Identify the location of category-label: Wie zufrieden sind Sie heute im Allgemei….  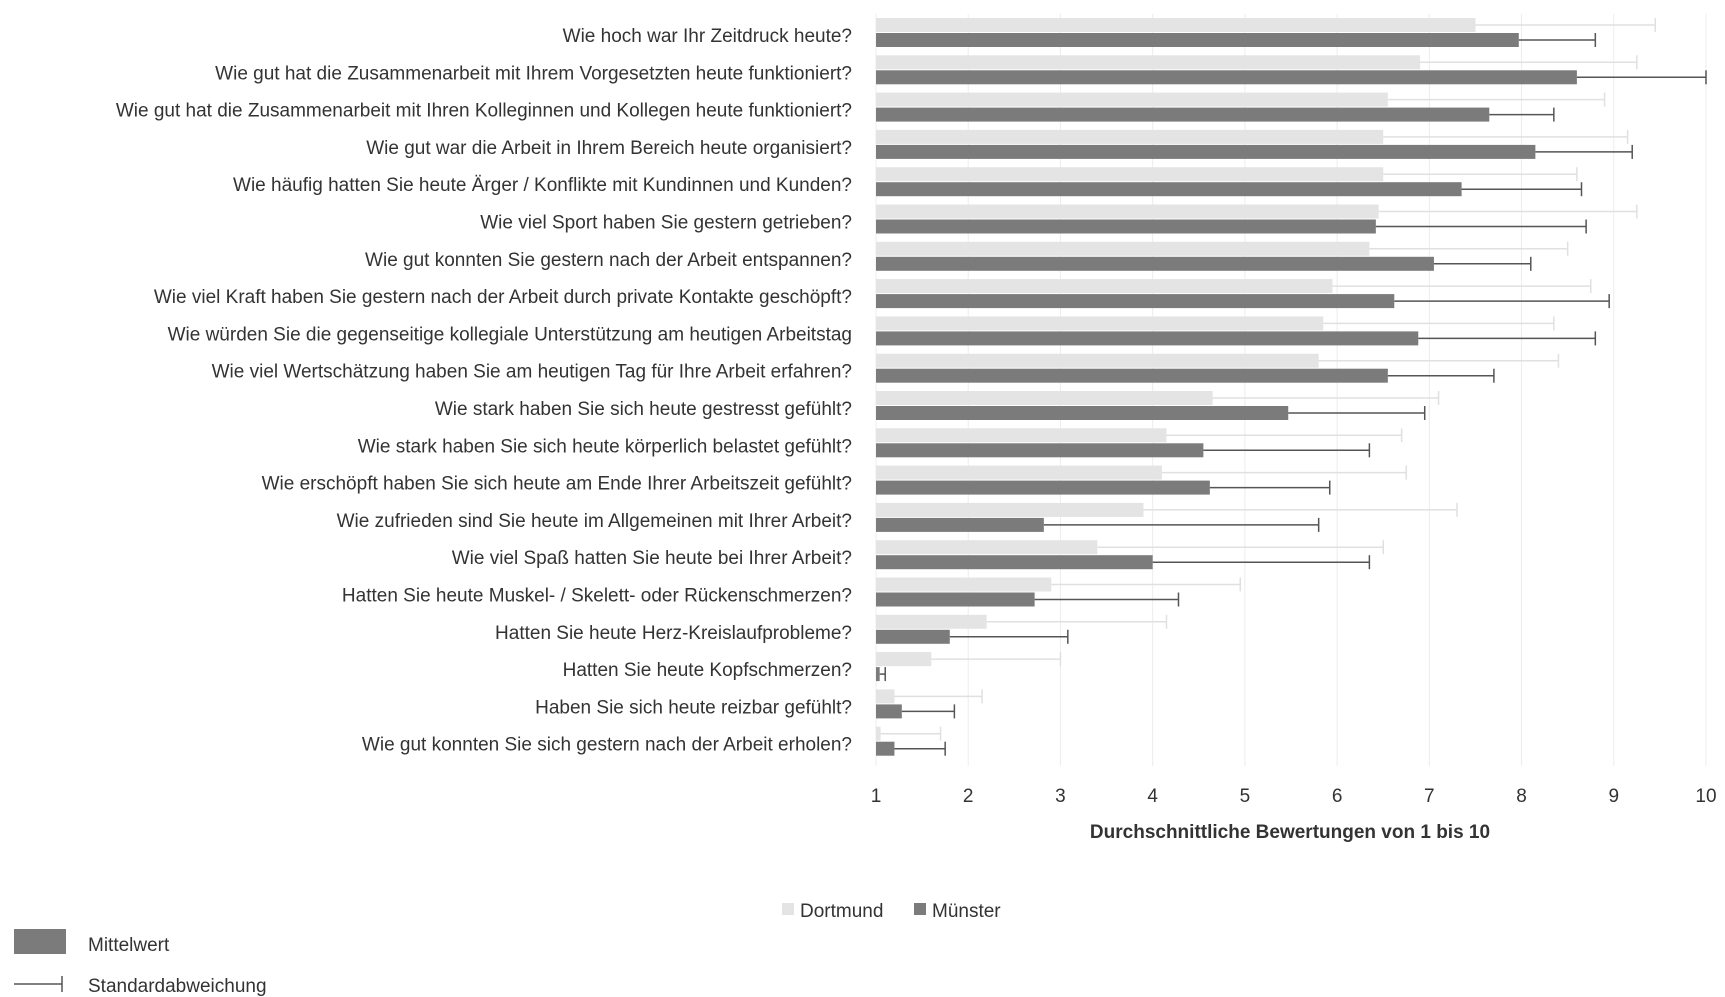
(594, 521).